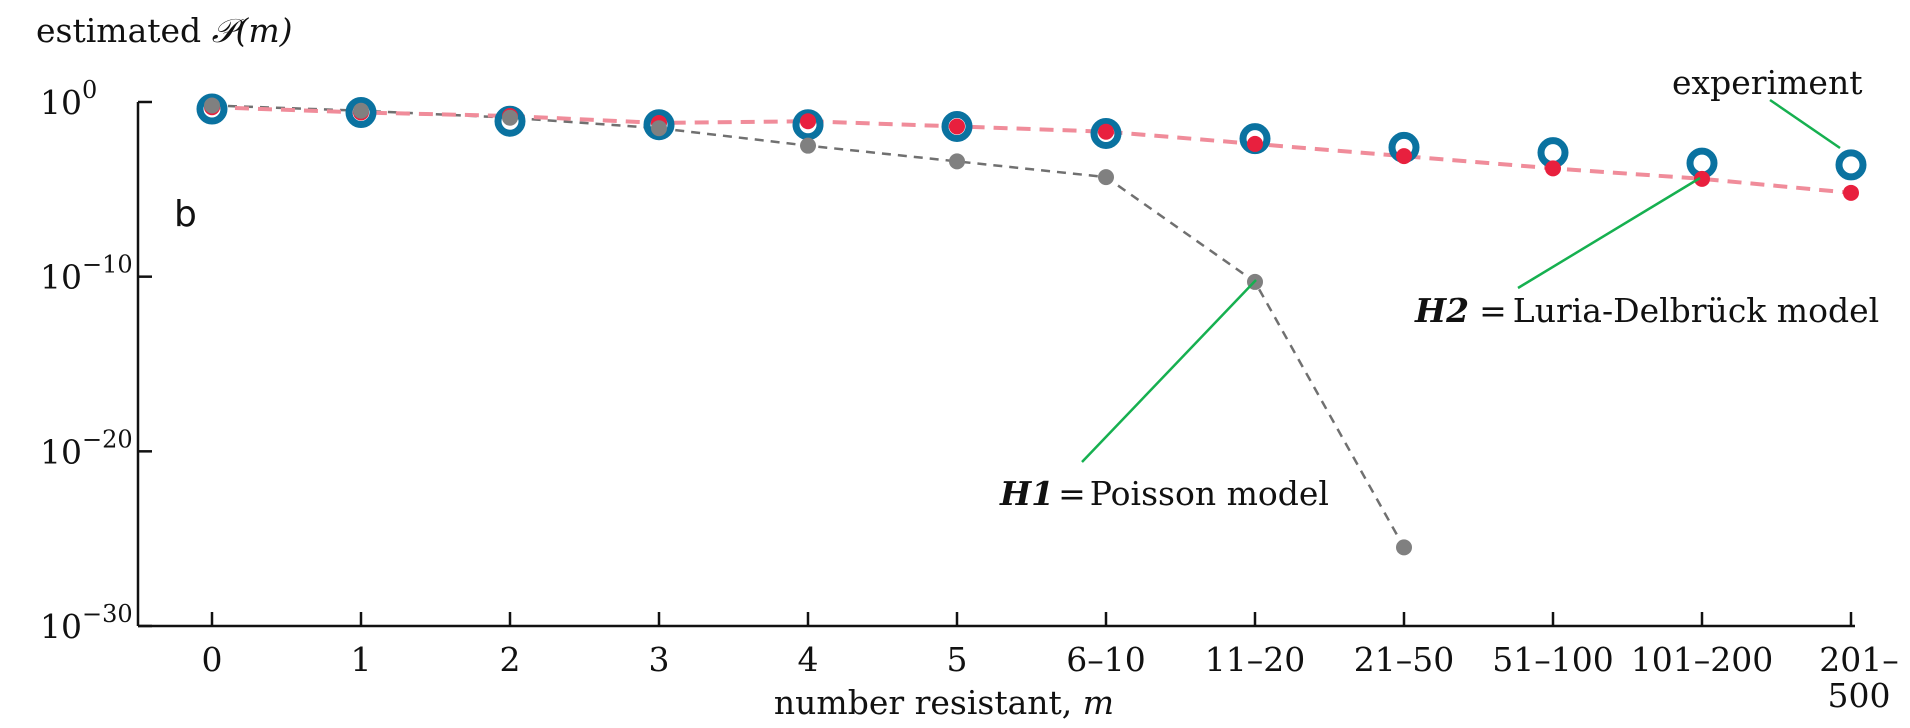 The width and height of the screenshot is (1910, 728). What do you see at coordinates (89, 90) in the screenshot?
I see `y-tick-exponent: 0` at bounding box center [89, 90].